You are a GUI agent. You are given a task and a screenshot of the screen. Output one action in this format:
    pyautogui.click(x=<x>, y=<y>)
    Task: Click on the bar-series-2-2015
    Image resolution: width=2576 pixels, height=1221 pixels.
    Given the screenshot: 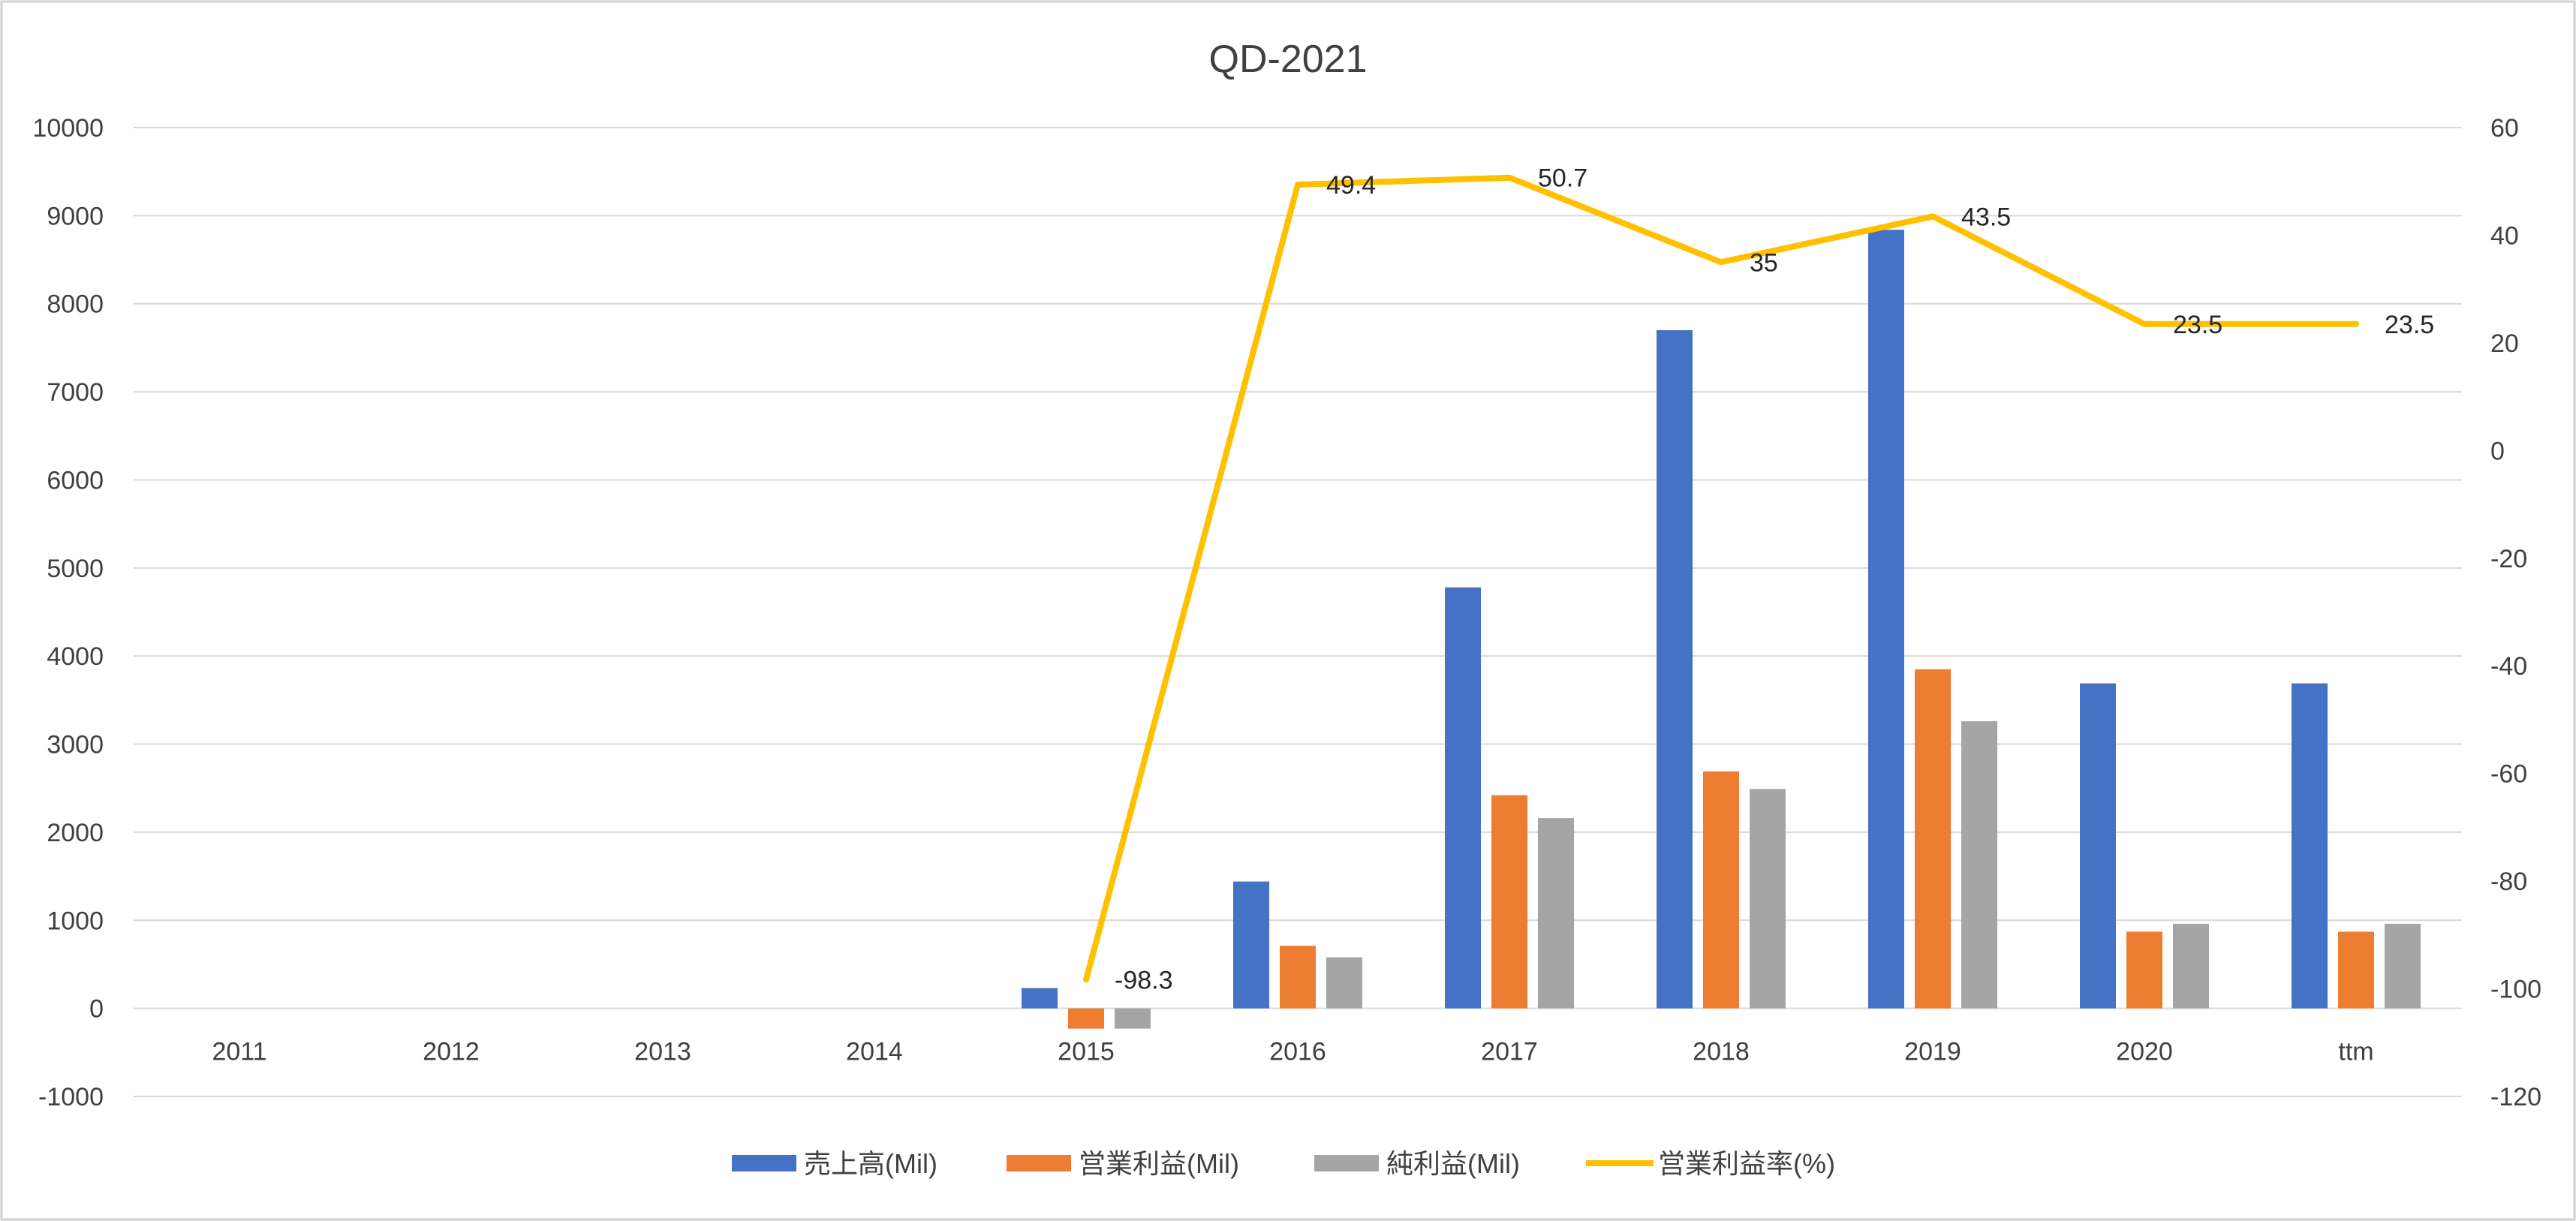 What is the action you would take?
    pyautogui.click(x=1086, y=1019)
    